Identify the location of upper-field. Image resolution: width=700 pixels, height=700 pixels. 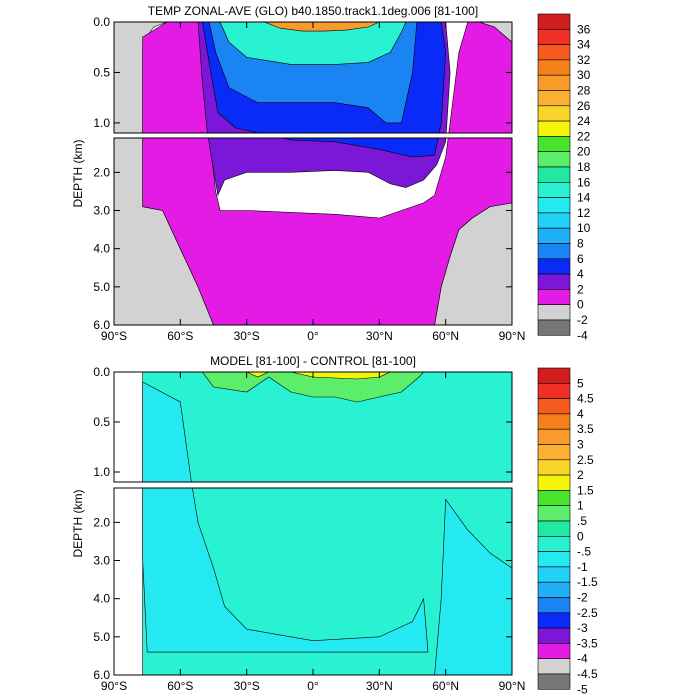
(313, 77).